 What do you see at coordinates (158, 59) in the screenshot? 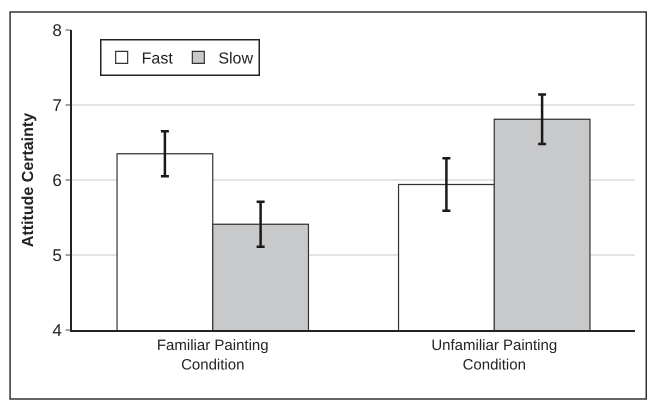
I see `legend-label: Fast` at bounding box center [158, 59].